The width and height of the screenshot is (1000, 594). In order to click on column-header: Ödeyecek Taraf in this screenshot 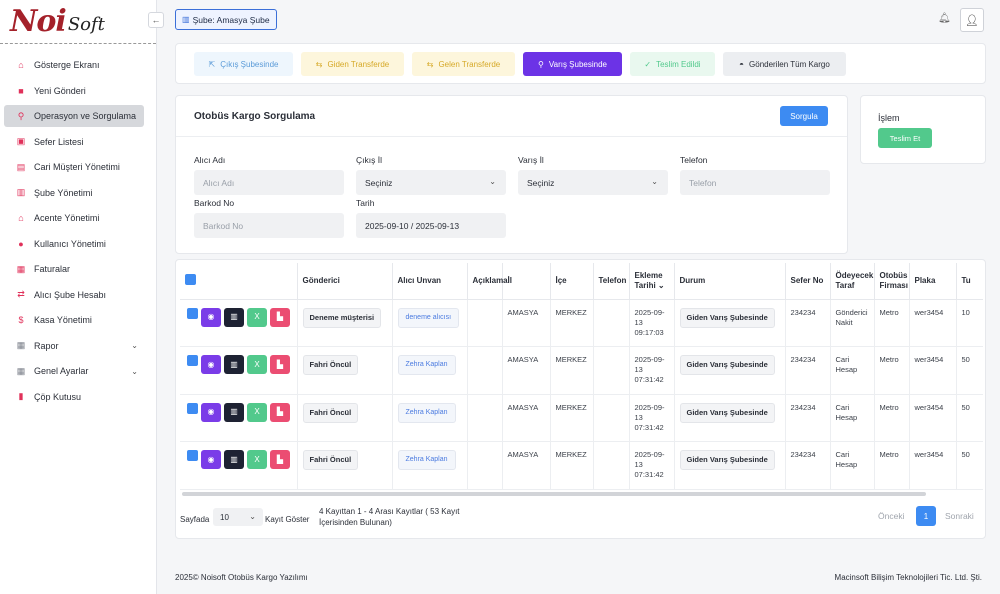, I will do `click(852, 281)`.